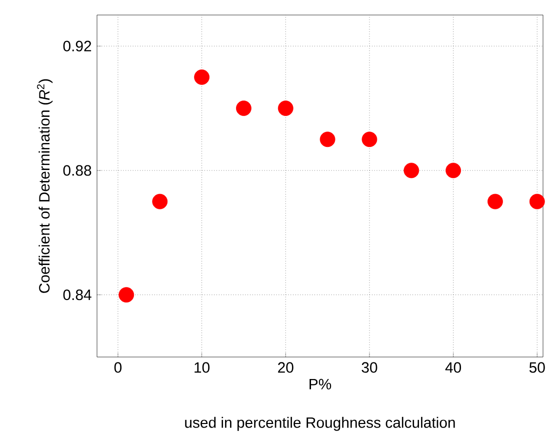 The image size is (558, 440). What do you see at coordinates (320, 423) in the screenshot?
I see `text: used in percentile Roughness calculation` at bounding box center [320, 423].